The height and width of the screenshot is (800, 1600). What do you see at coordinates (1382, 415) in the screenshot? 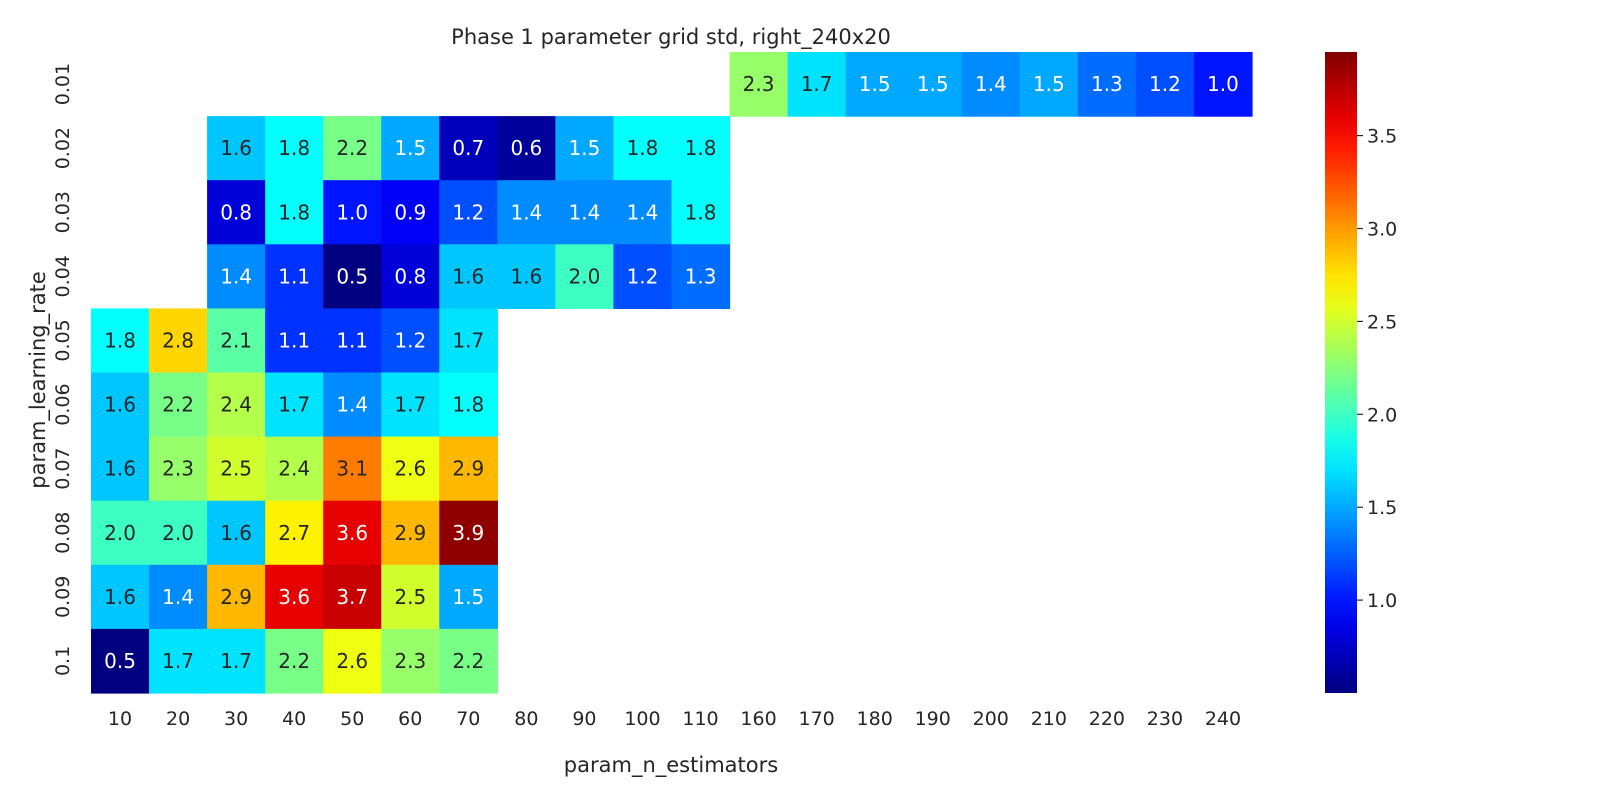
I see `colorbar-tick-label: 2.0` at bounding box center [1382, 415].